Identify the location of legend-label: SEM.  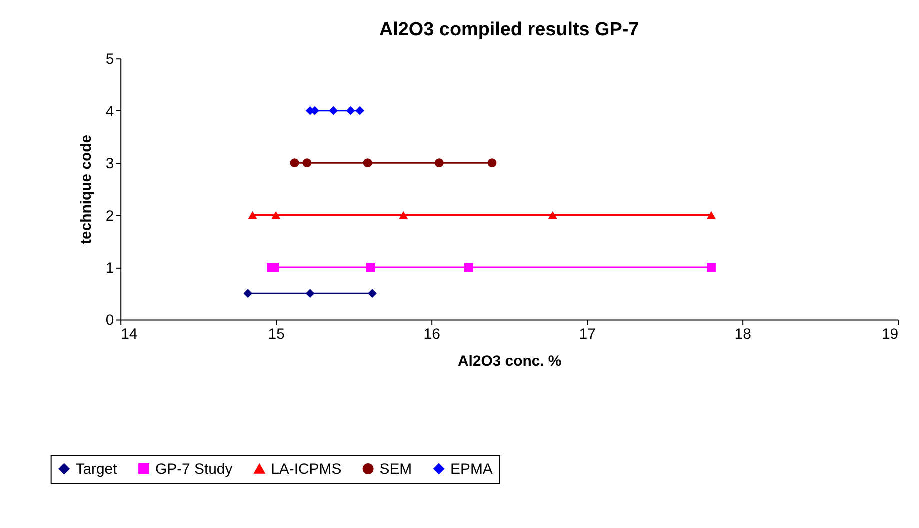
(396, 469).